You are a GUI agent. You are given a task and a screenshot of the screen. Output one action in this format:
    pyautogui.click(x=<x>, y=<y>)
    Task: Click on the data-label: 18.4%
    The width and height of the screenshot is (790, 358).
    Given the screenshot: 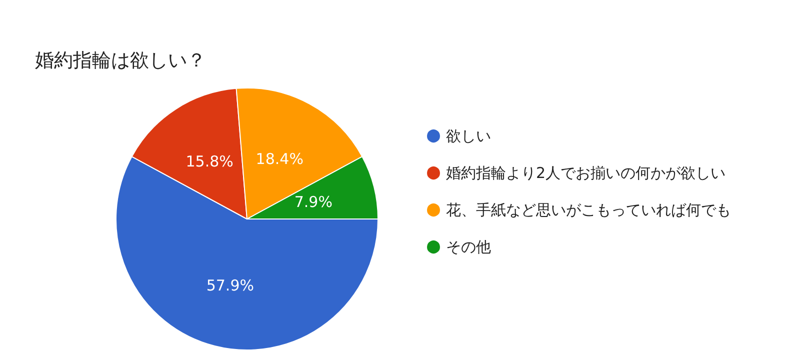 What is the action you would take?
    pyautogui.click(x=280, y=159)
    